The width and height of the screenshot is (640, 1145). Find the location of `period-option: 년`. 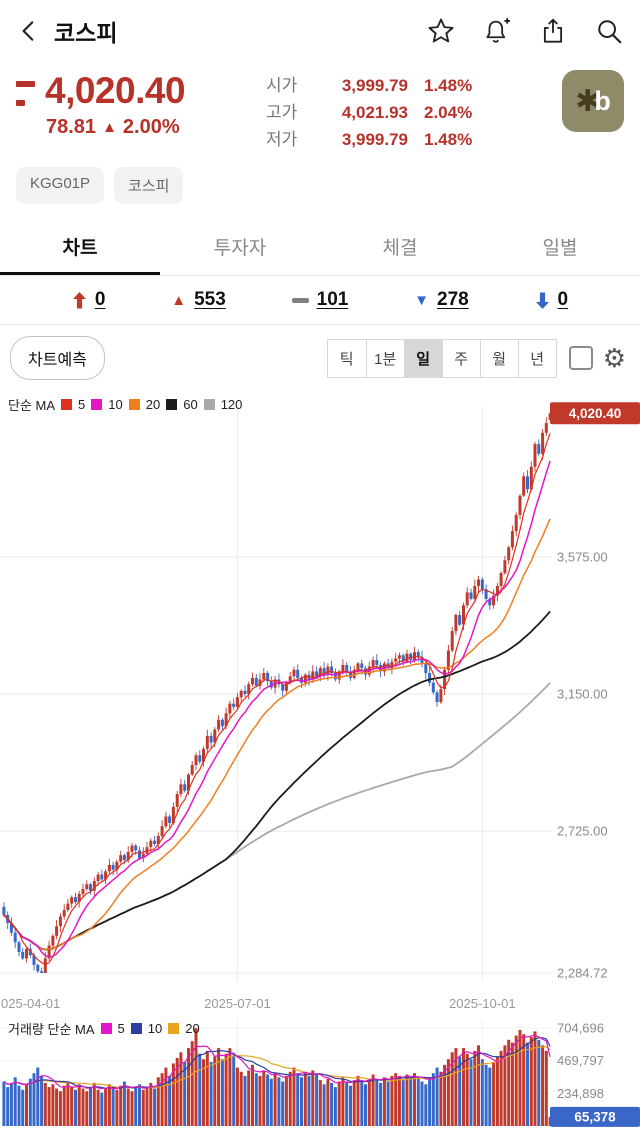

period-option: 년 is located at coordinates (536, 358).